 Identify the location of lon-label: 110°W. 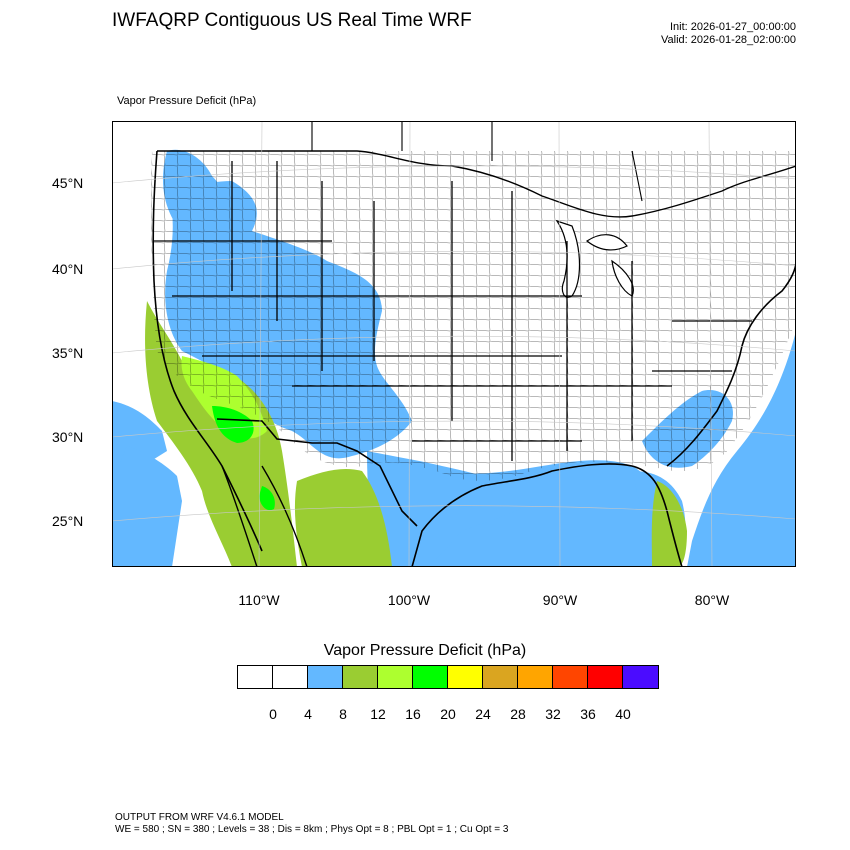
(259, 600).